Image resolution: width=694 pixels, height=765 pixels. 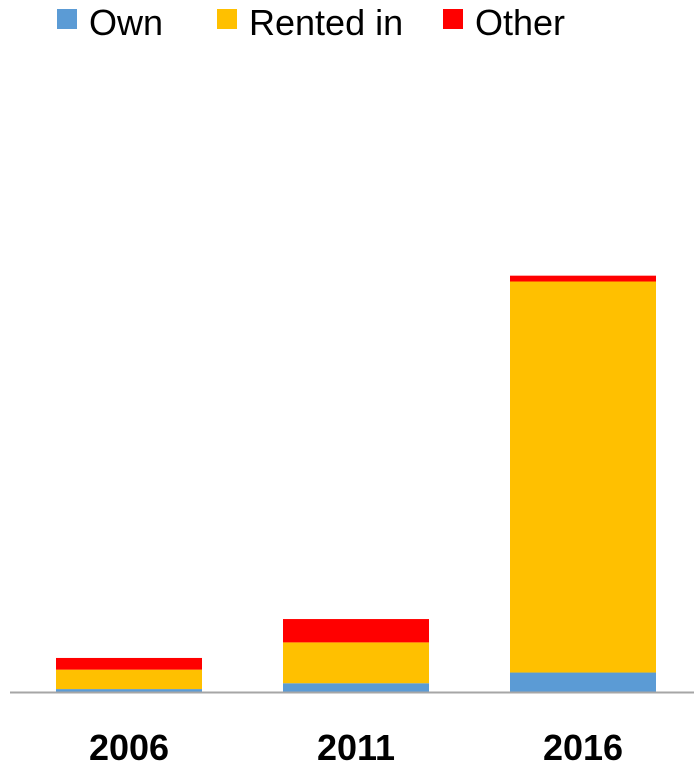 What do you see at coordinates (356, 631) in the screenshot?
I see `bar-2011-other` at bounding box center [356, 631].